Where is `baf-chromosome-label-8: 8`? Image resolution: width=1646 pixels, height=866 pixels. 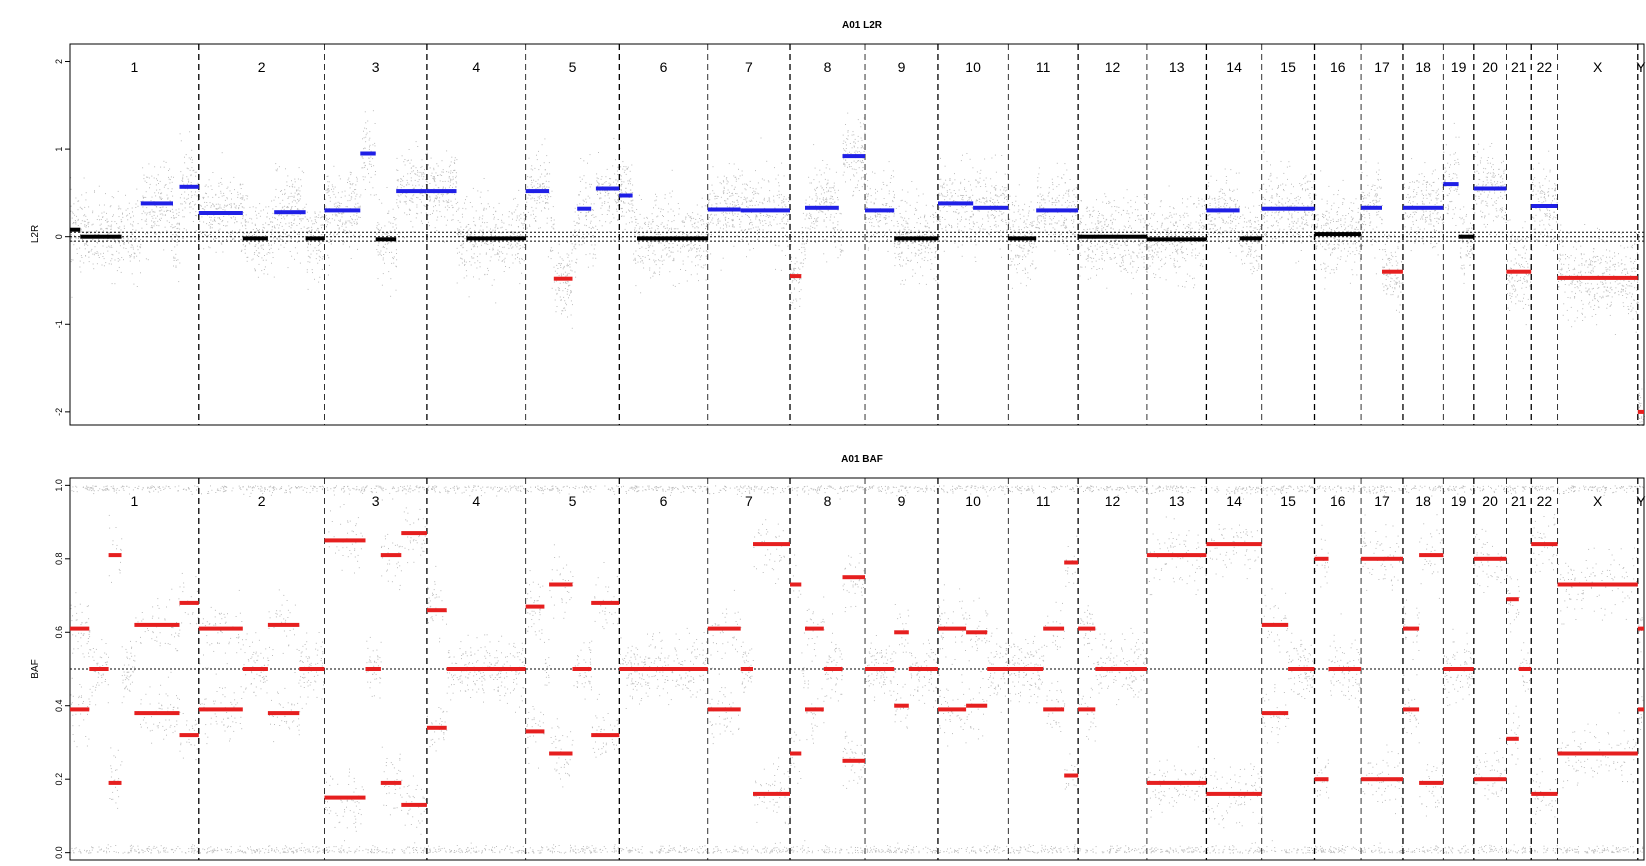 baf-chromosome-label-8: 8 is located at coordinates (828, 501).